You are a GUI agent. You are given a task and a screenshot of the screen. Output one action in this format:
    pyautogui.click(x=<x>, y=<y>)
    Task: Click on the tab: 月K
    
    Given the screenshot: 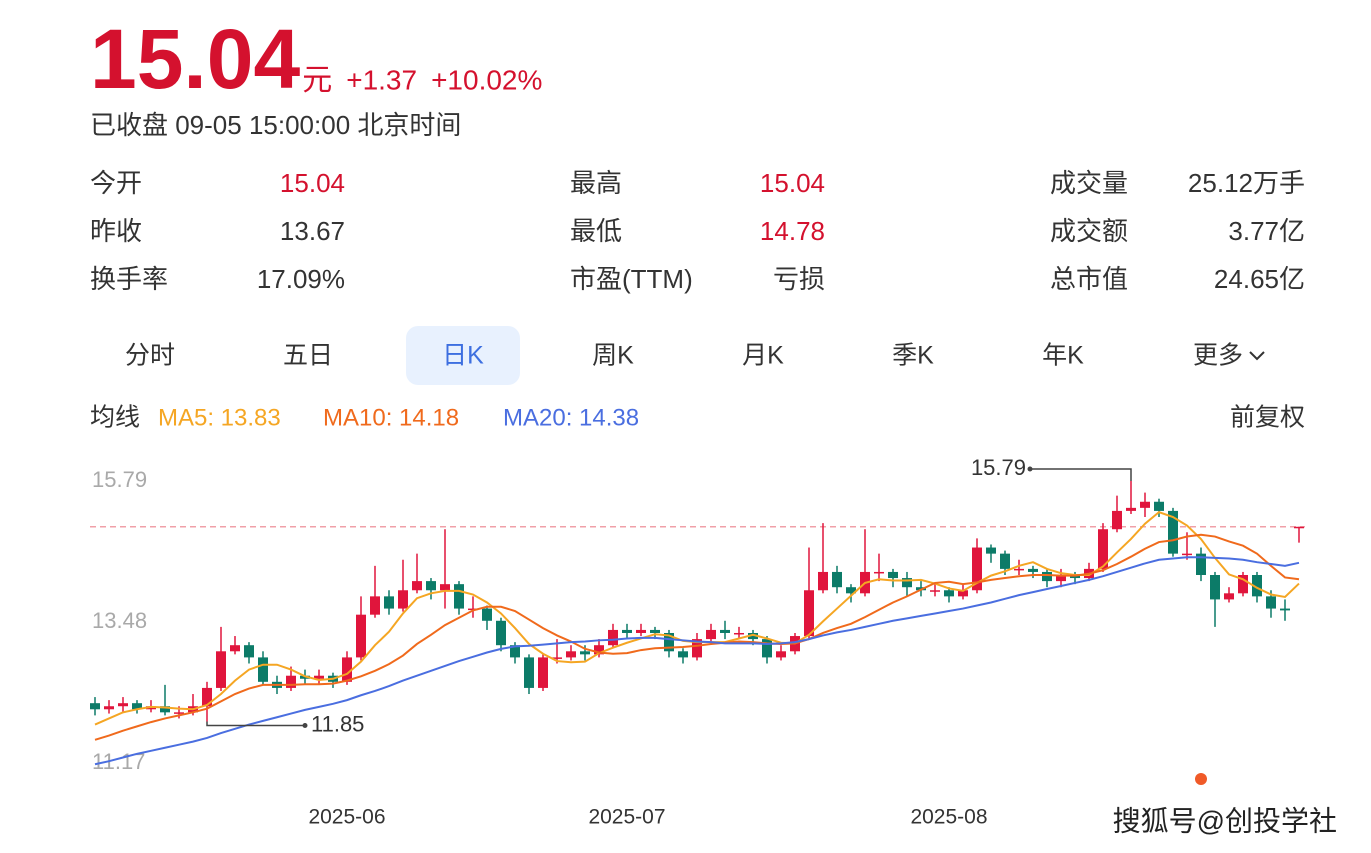 What is the action you would take?
    pyautogui.click(x=763, y=356)
    